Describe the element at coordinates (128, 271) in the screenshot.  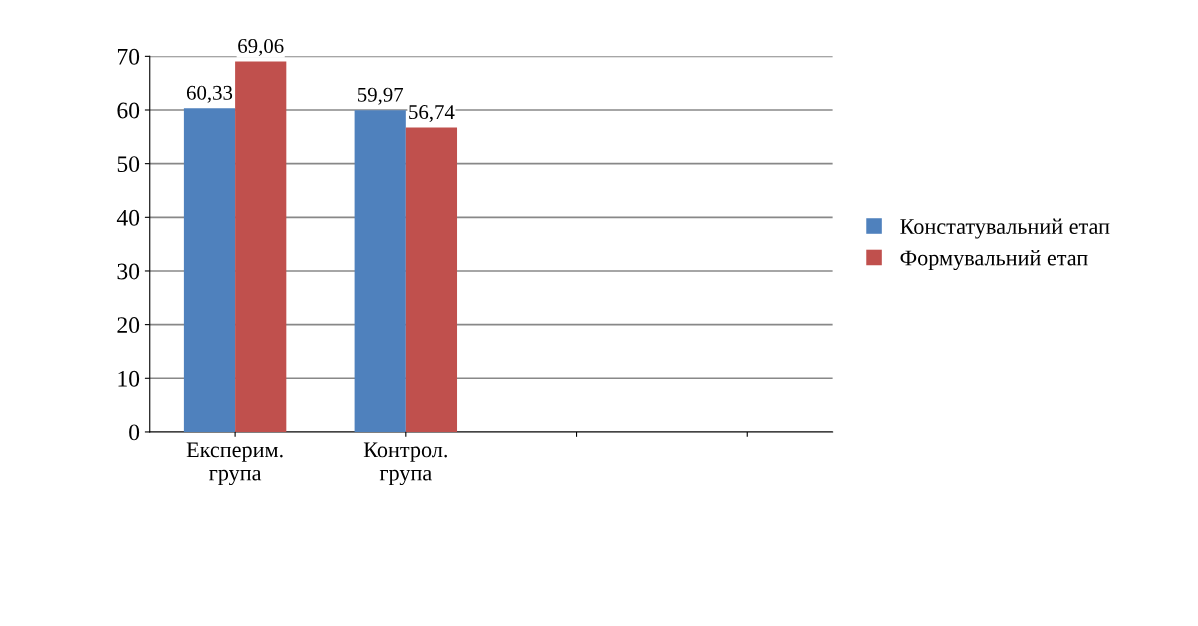
I see `y-tick-label: 30` at that location.